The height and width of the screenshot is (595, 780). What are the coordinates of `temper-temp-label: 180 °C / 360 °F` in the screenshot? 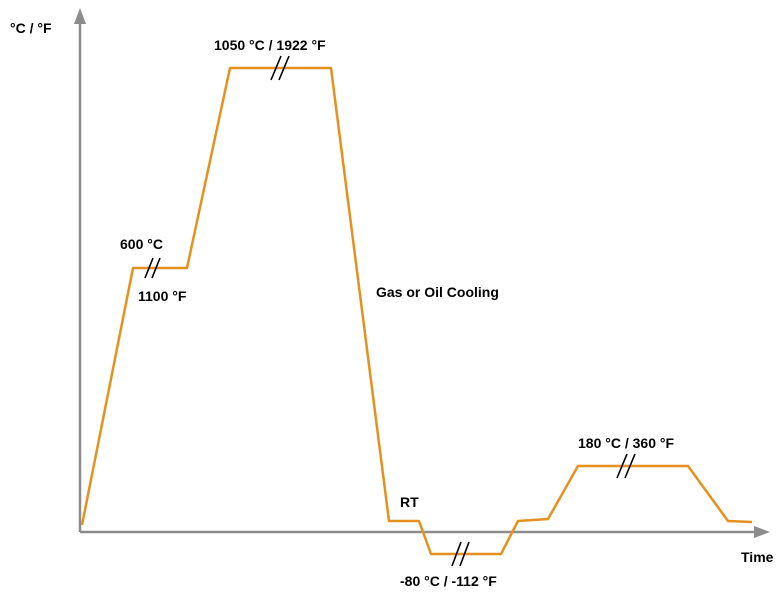 It's located at (626, 443).